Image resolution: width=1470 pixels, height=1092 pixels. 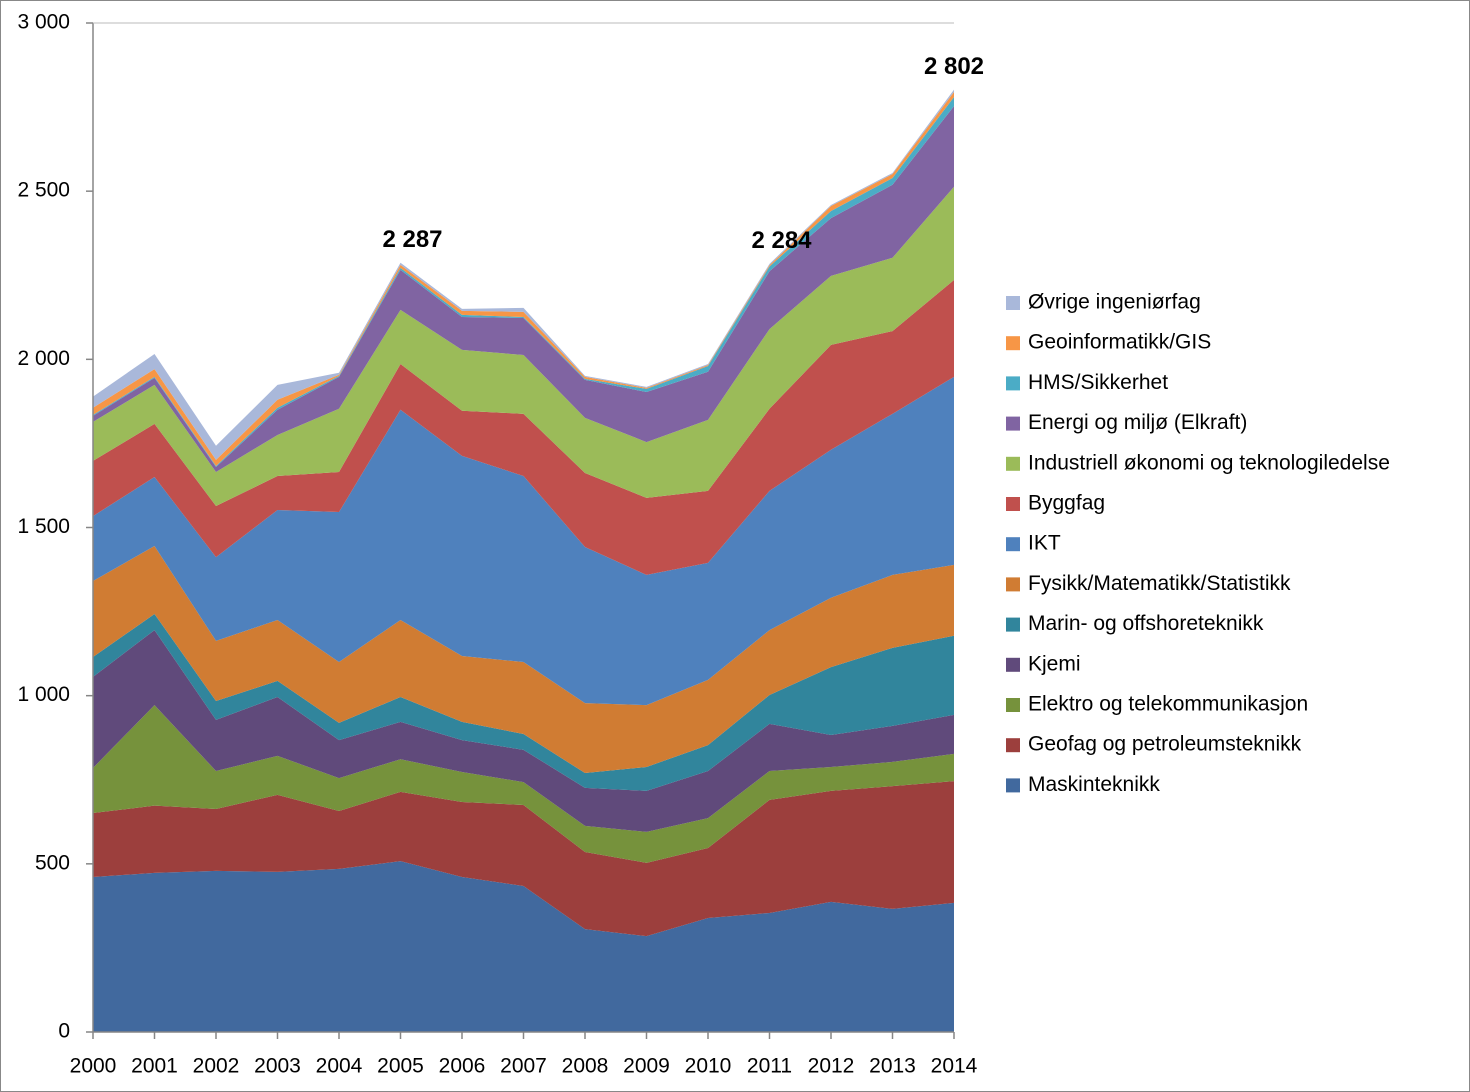 What do you see at coordinates (954, 1066) in the screenshot?
I see `x-tick-label: 2014` at bounding box center [954, 1066].